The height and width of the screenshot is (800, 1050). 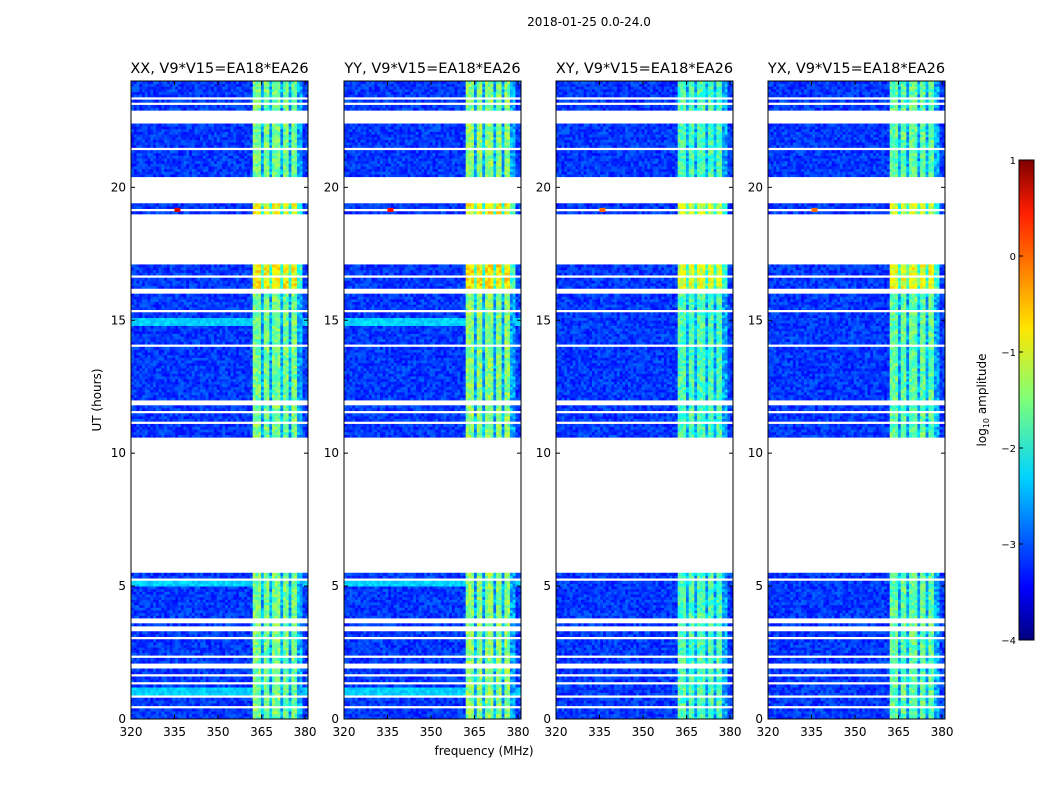 What do you see at coordinates (644, 69) in the screenshot?
I see `panel-title: XY, V9*V15=EA18*EA26` at bounding box center [644, 69].